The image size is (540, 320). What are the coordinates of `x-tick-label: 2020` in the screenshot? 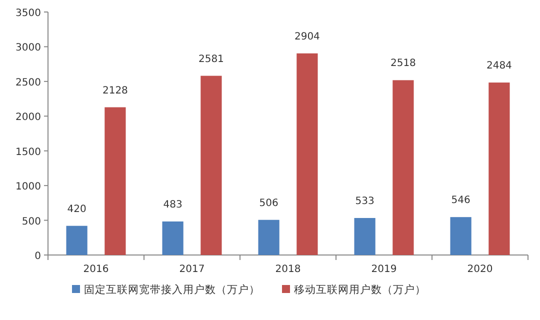 It's located at (480, 269).